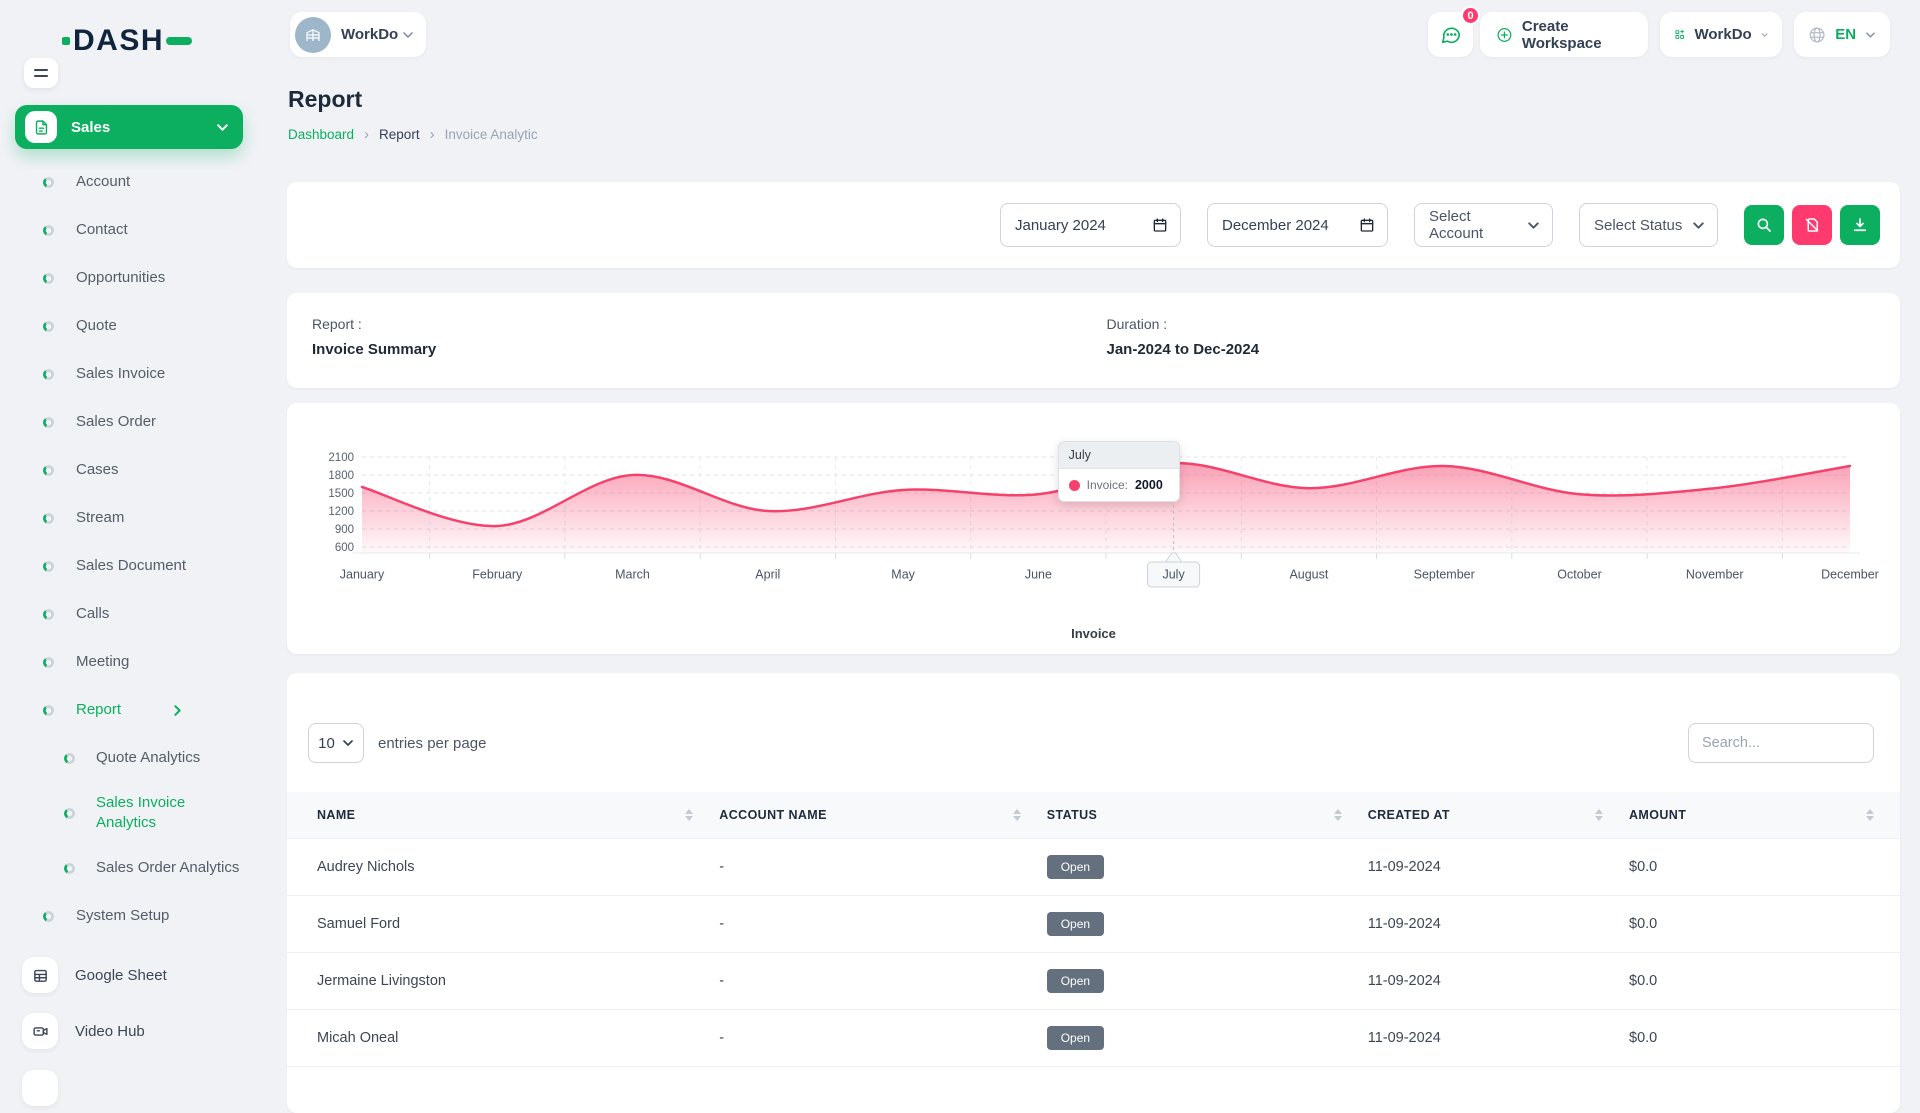  Describe the element at coordinates (1764, 815) in the screenshot. I see `column-header-amount: AMOUNT` at that location.